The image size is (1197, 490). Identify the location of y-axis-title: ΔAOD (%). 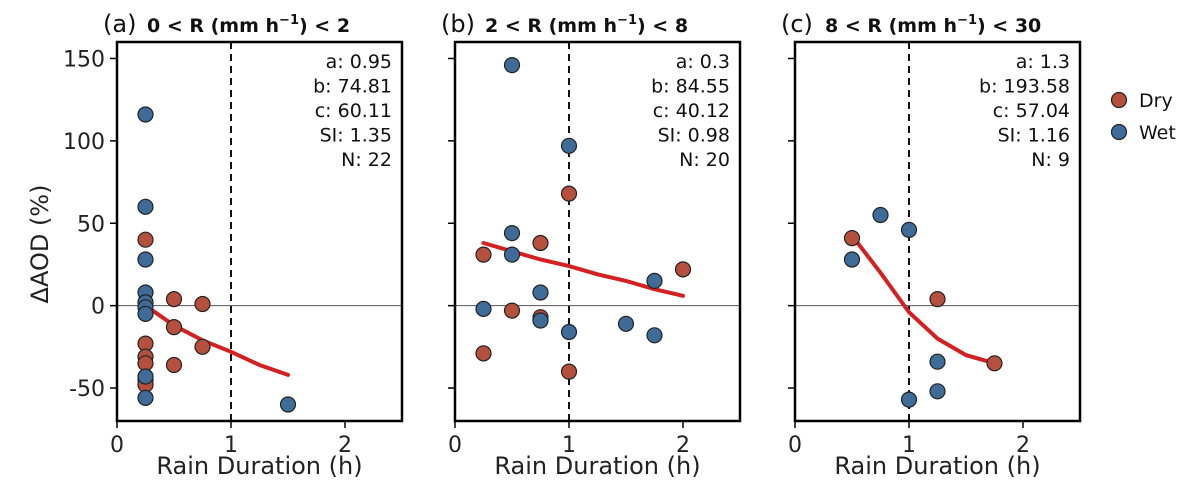
(40, 244).